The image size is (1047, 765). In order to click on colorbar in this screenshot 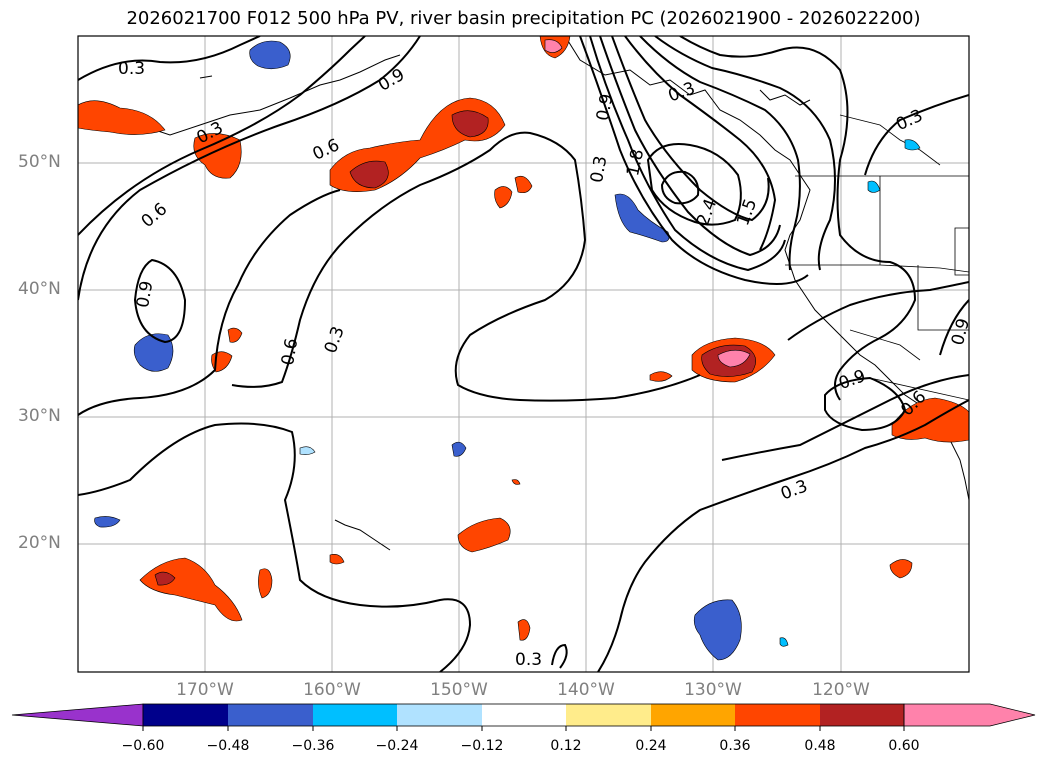, I will do `click(523, 717)`.